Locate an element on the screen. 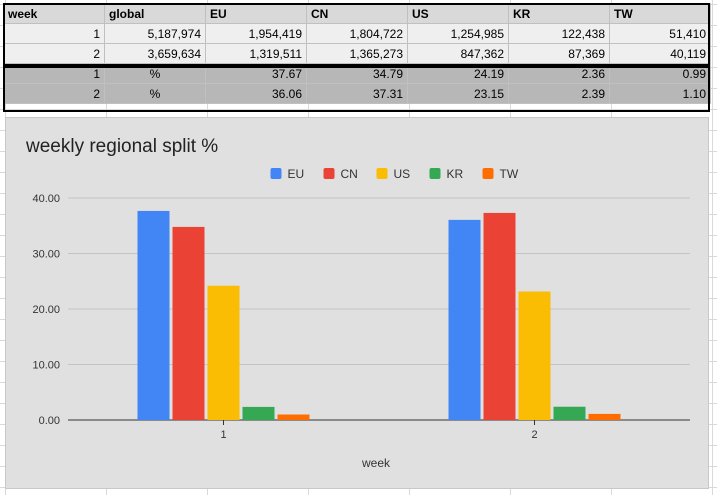 The width and height of the screenshot is (717, 495). header-cell-eu: EU is located at coordinates (256, 13).